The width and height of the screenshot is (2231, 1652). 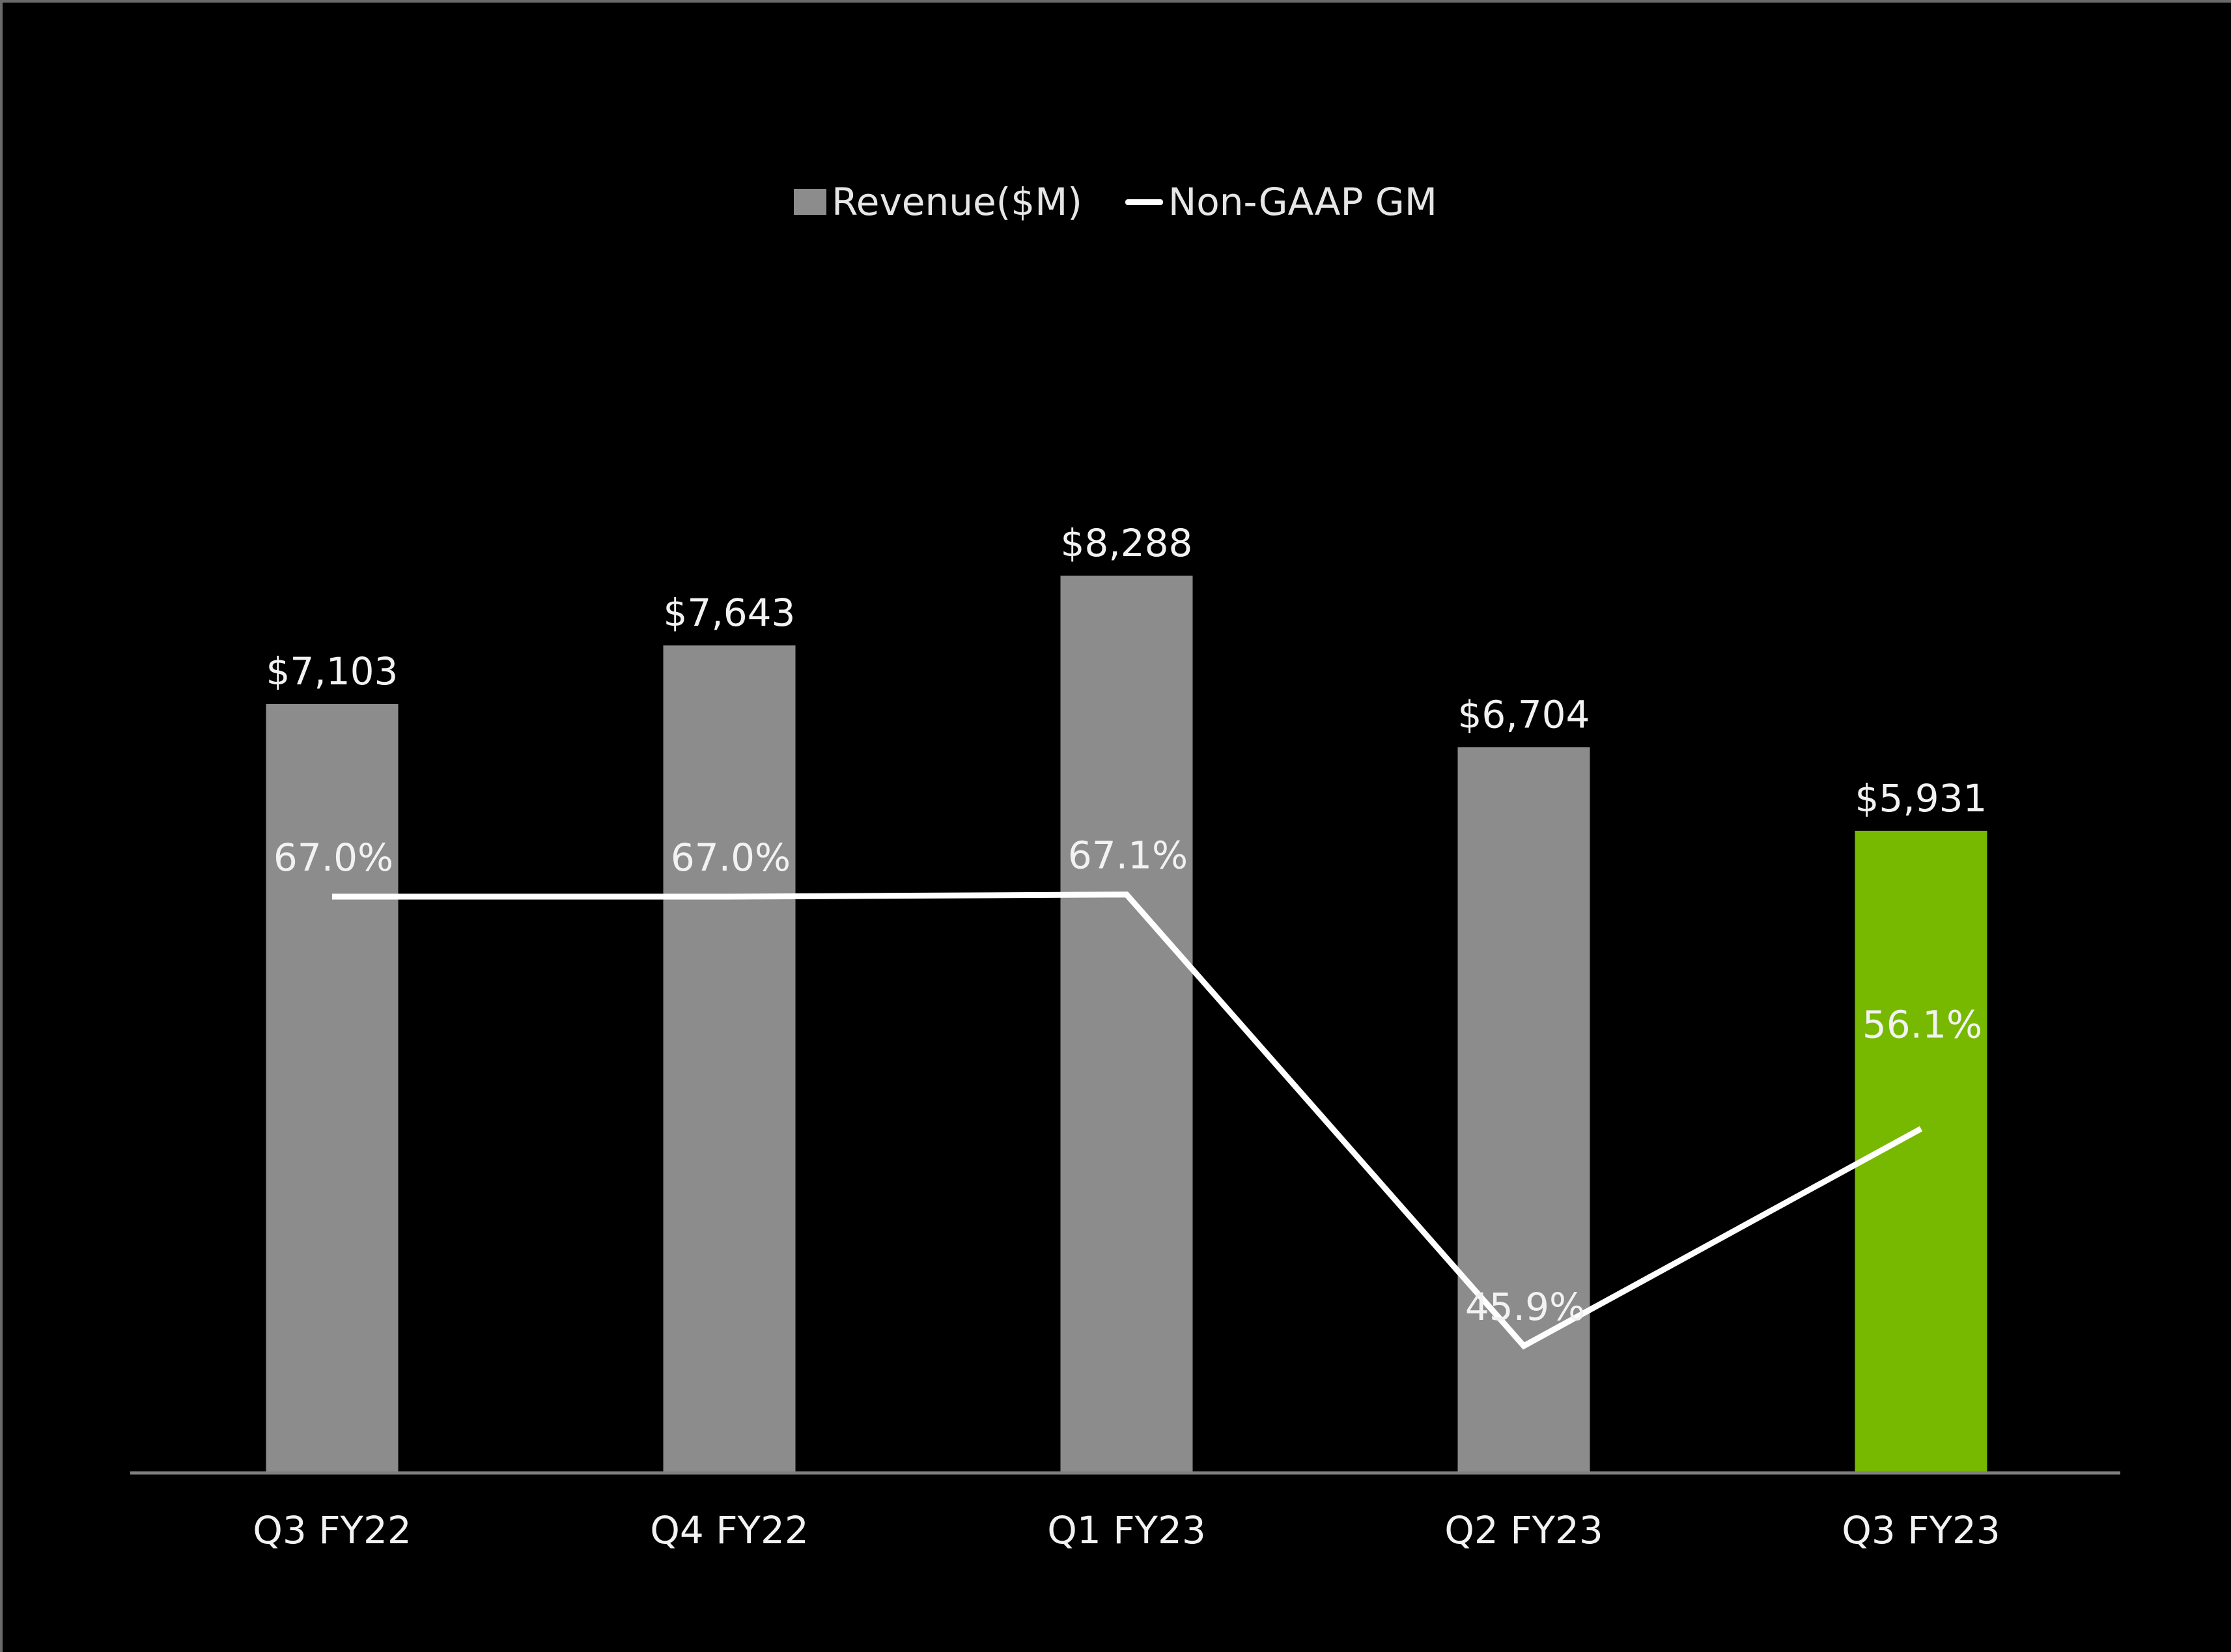 I want to click on legend-item-revenue: Revenue($M), so click(x=938, y=202).